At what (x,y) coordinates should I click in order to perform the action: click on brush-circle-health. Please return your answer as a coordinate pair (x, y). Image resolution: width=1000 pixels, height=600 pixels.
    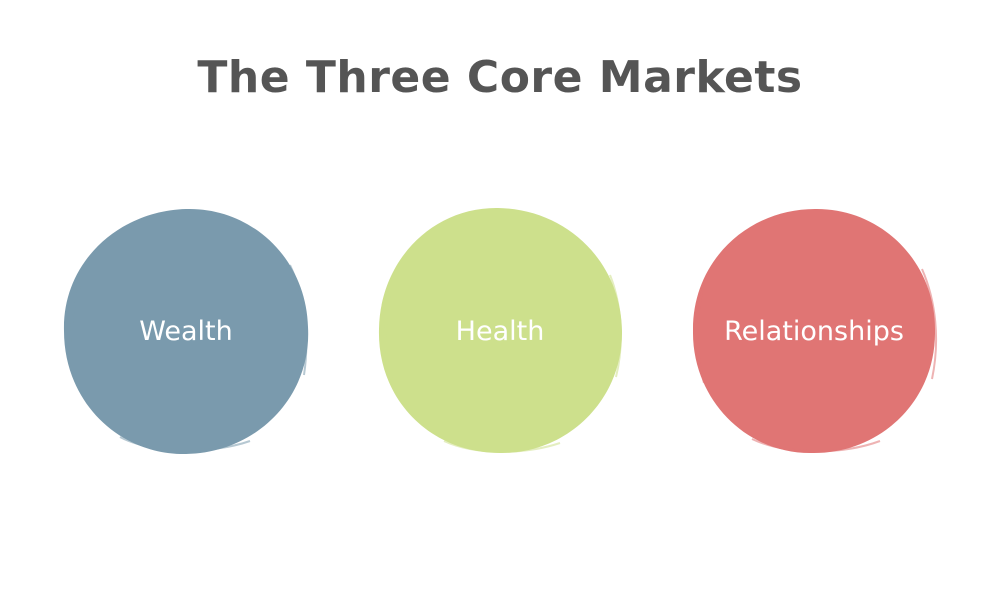
    Looking at the image, I should click on (500, 330).